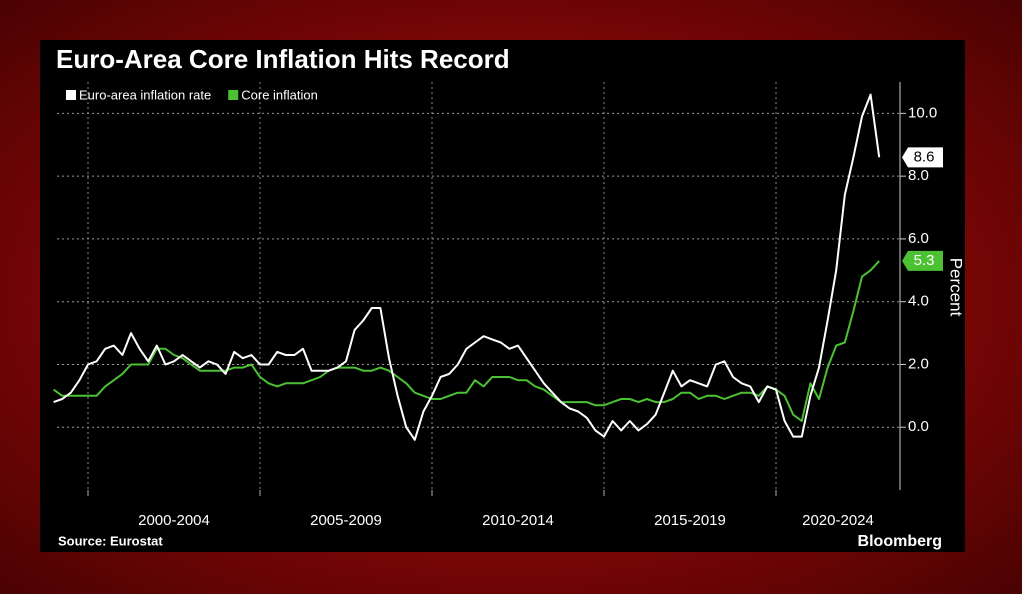  I want to click on source: Source: Eurostat, so click(110, 540).